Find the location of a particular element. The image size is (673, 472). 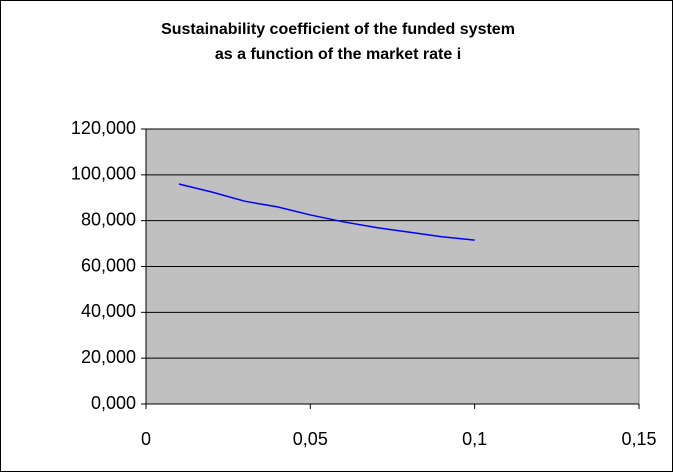

y-tick-label: 120,000 is located at coordinates (103, 128).